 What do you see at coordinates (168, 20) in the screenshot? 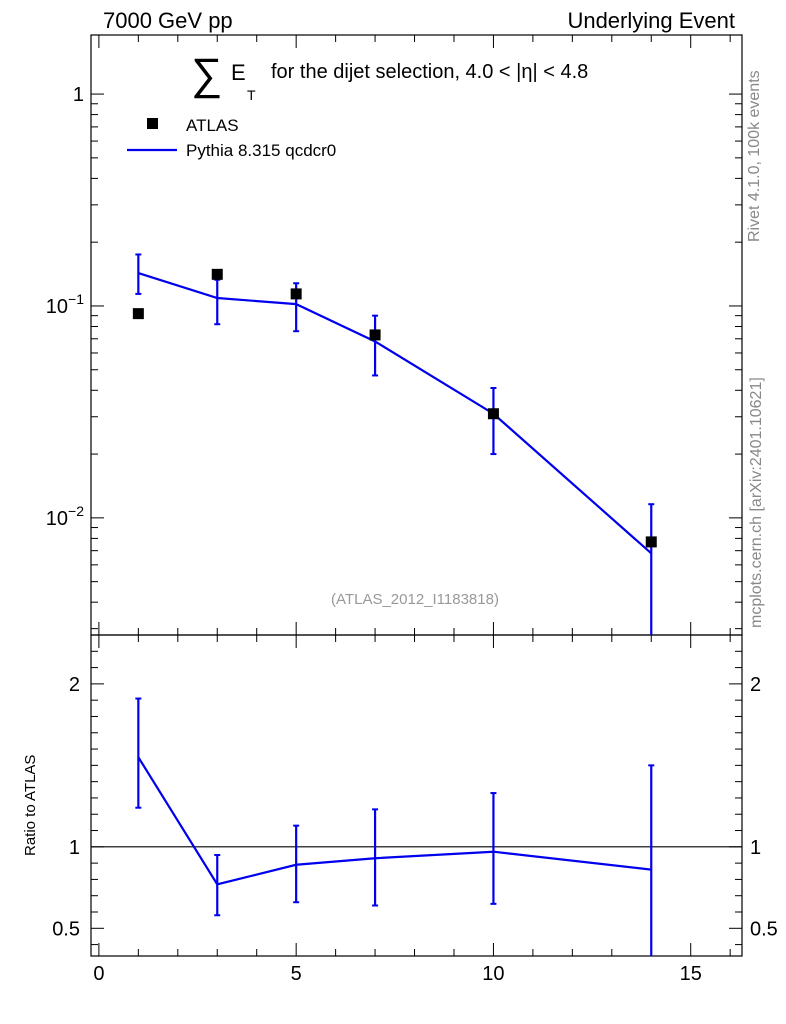
I see `header-left: 7000 GeV pp` at bounding box center [168, 20].